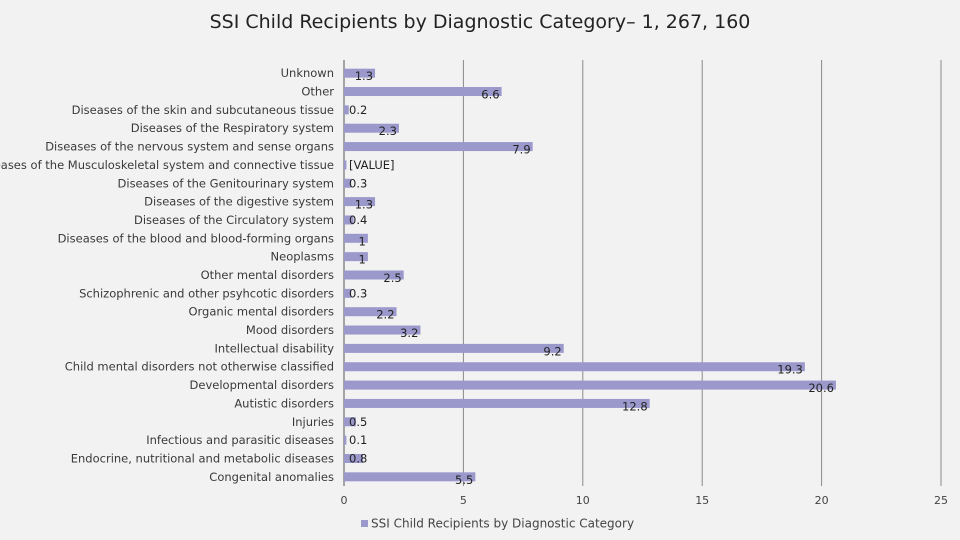 The width and height of the screenshot is (960, 540). What do you see at coordinates (822, 500) in the screenshot?
I see `x-tick-label: 20` at bounding box center [822, 500].